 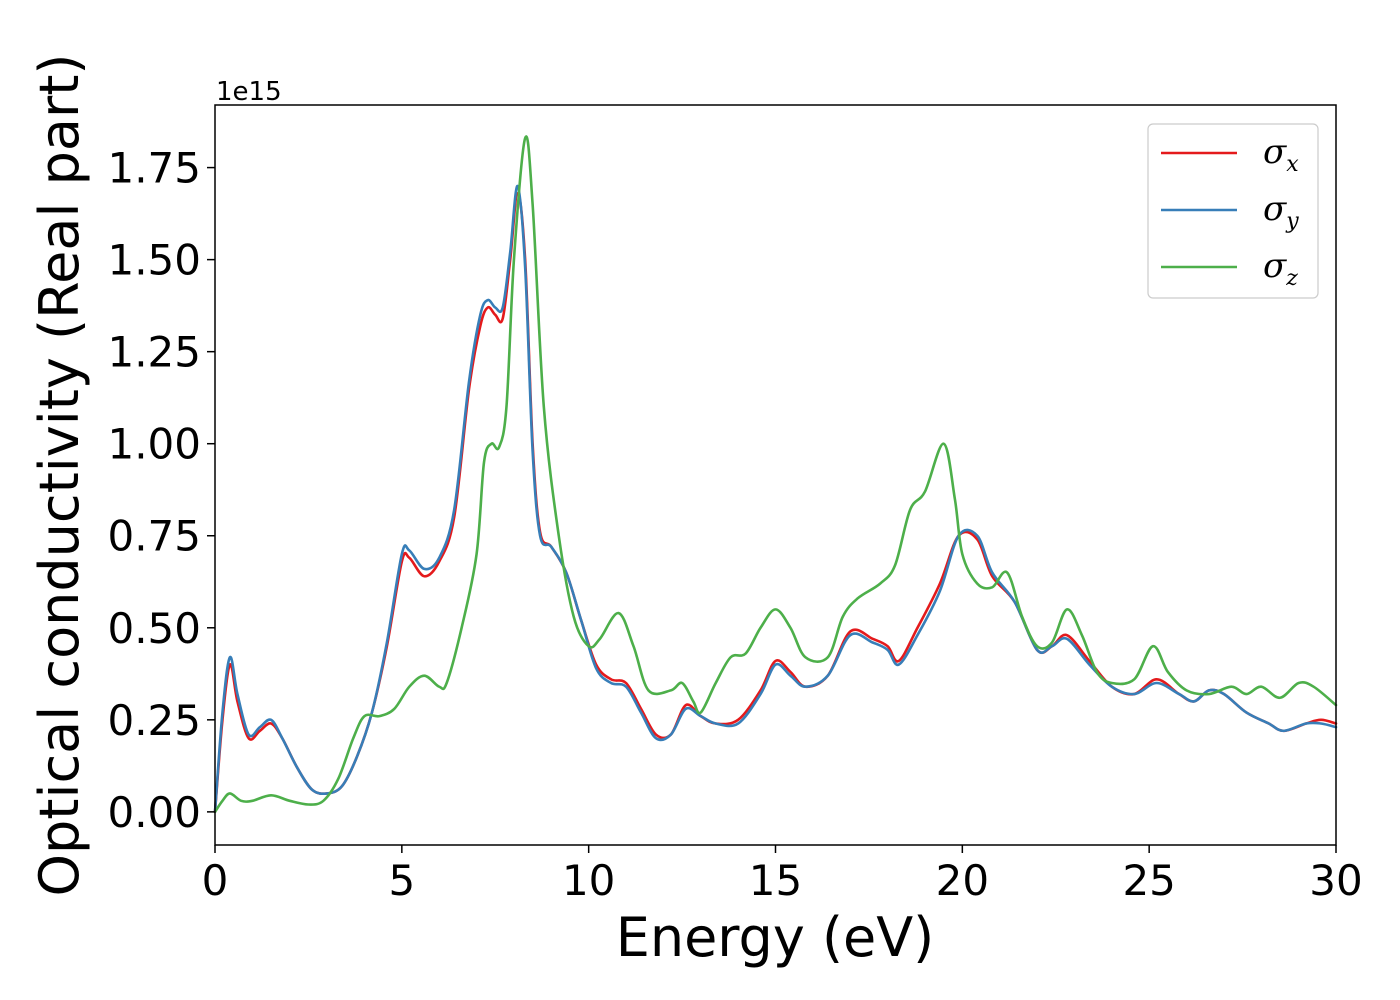 What do you see at coordinates (588, 880) in the screenshot?
I see `x-tick-label: 10` at bounding box center [588, 880].